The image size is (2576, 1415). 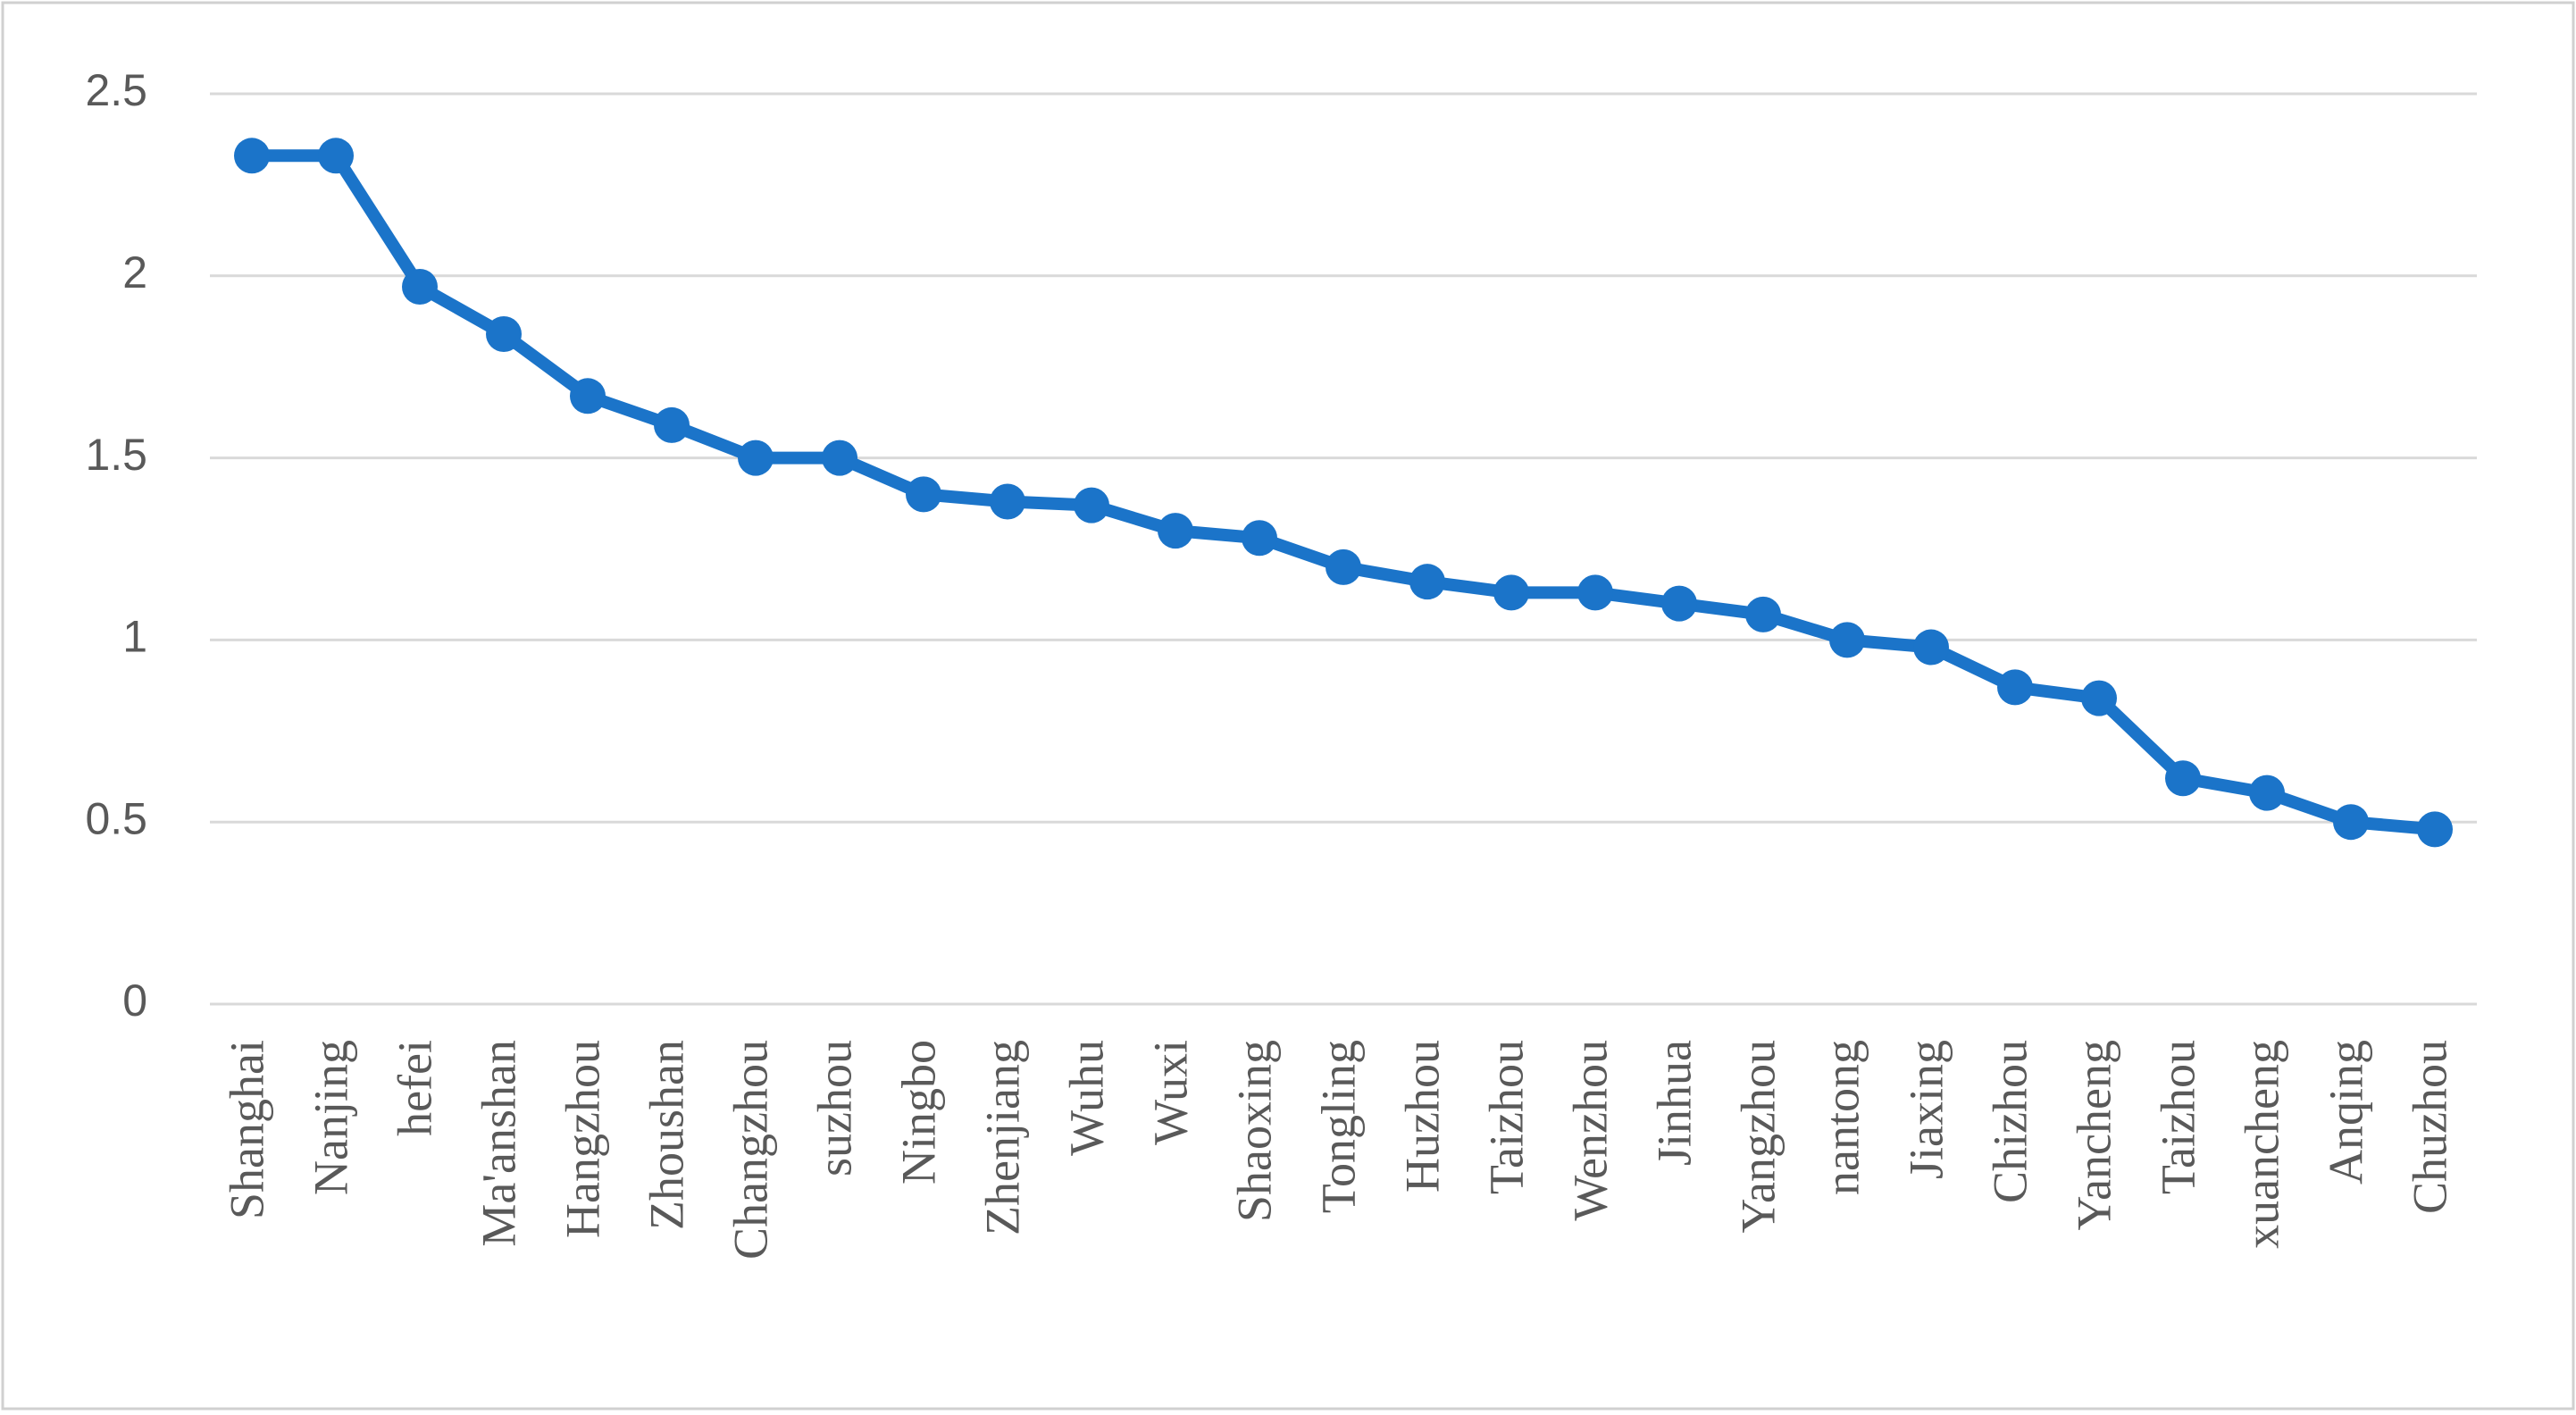 What do you see at coordinates (918, 1112) in the screenshot?
I see `x-tick-label: Ningbo` at bounding box center [918, 1112].